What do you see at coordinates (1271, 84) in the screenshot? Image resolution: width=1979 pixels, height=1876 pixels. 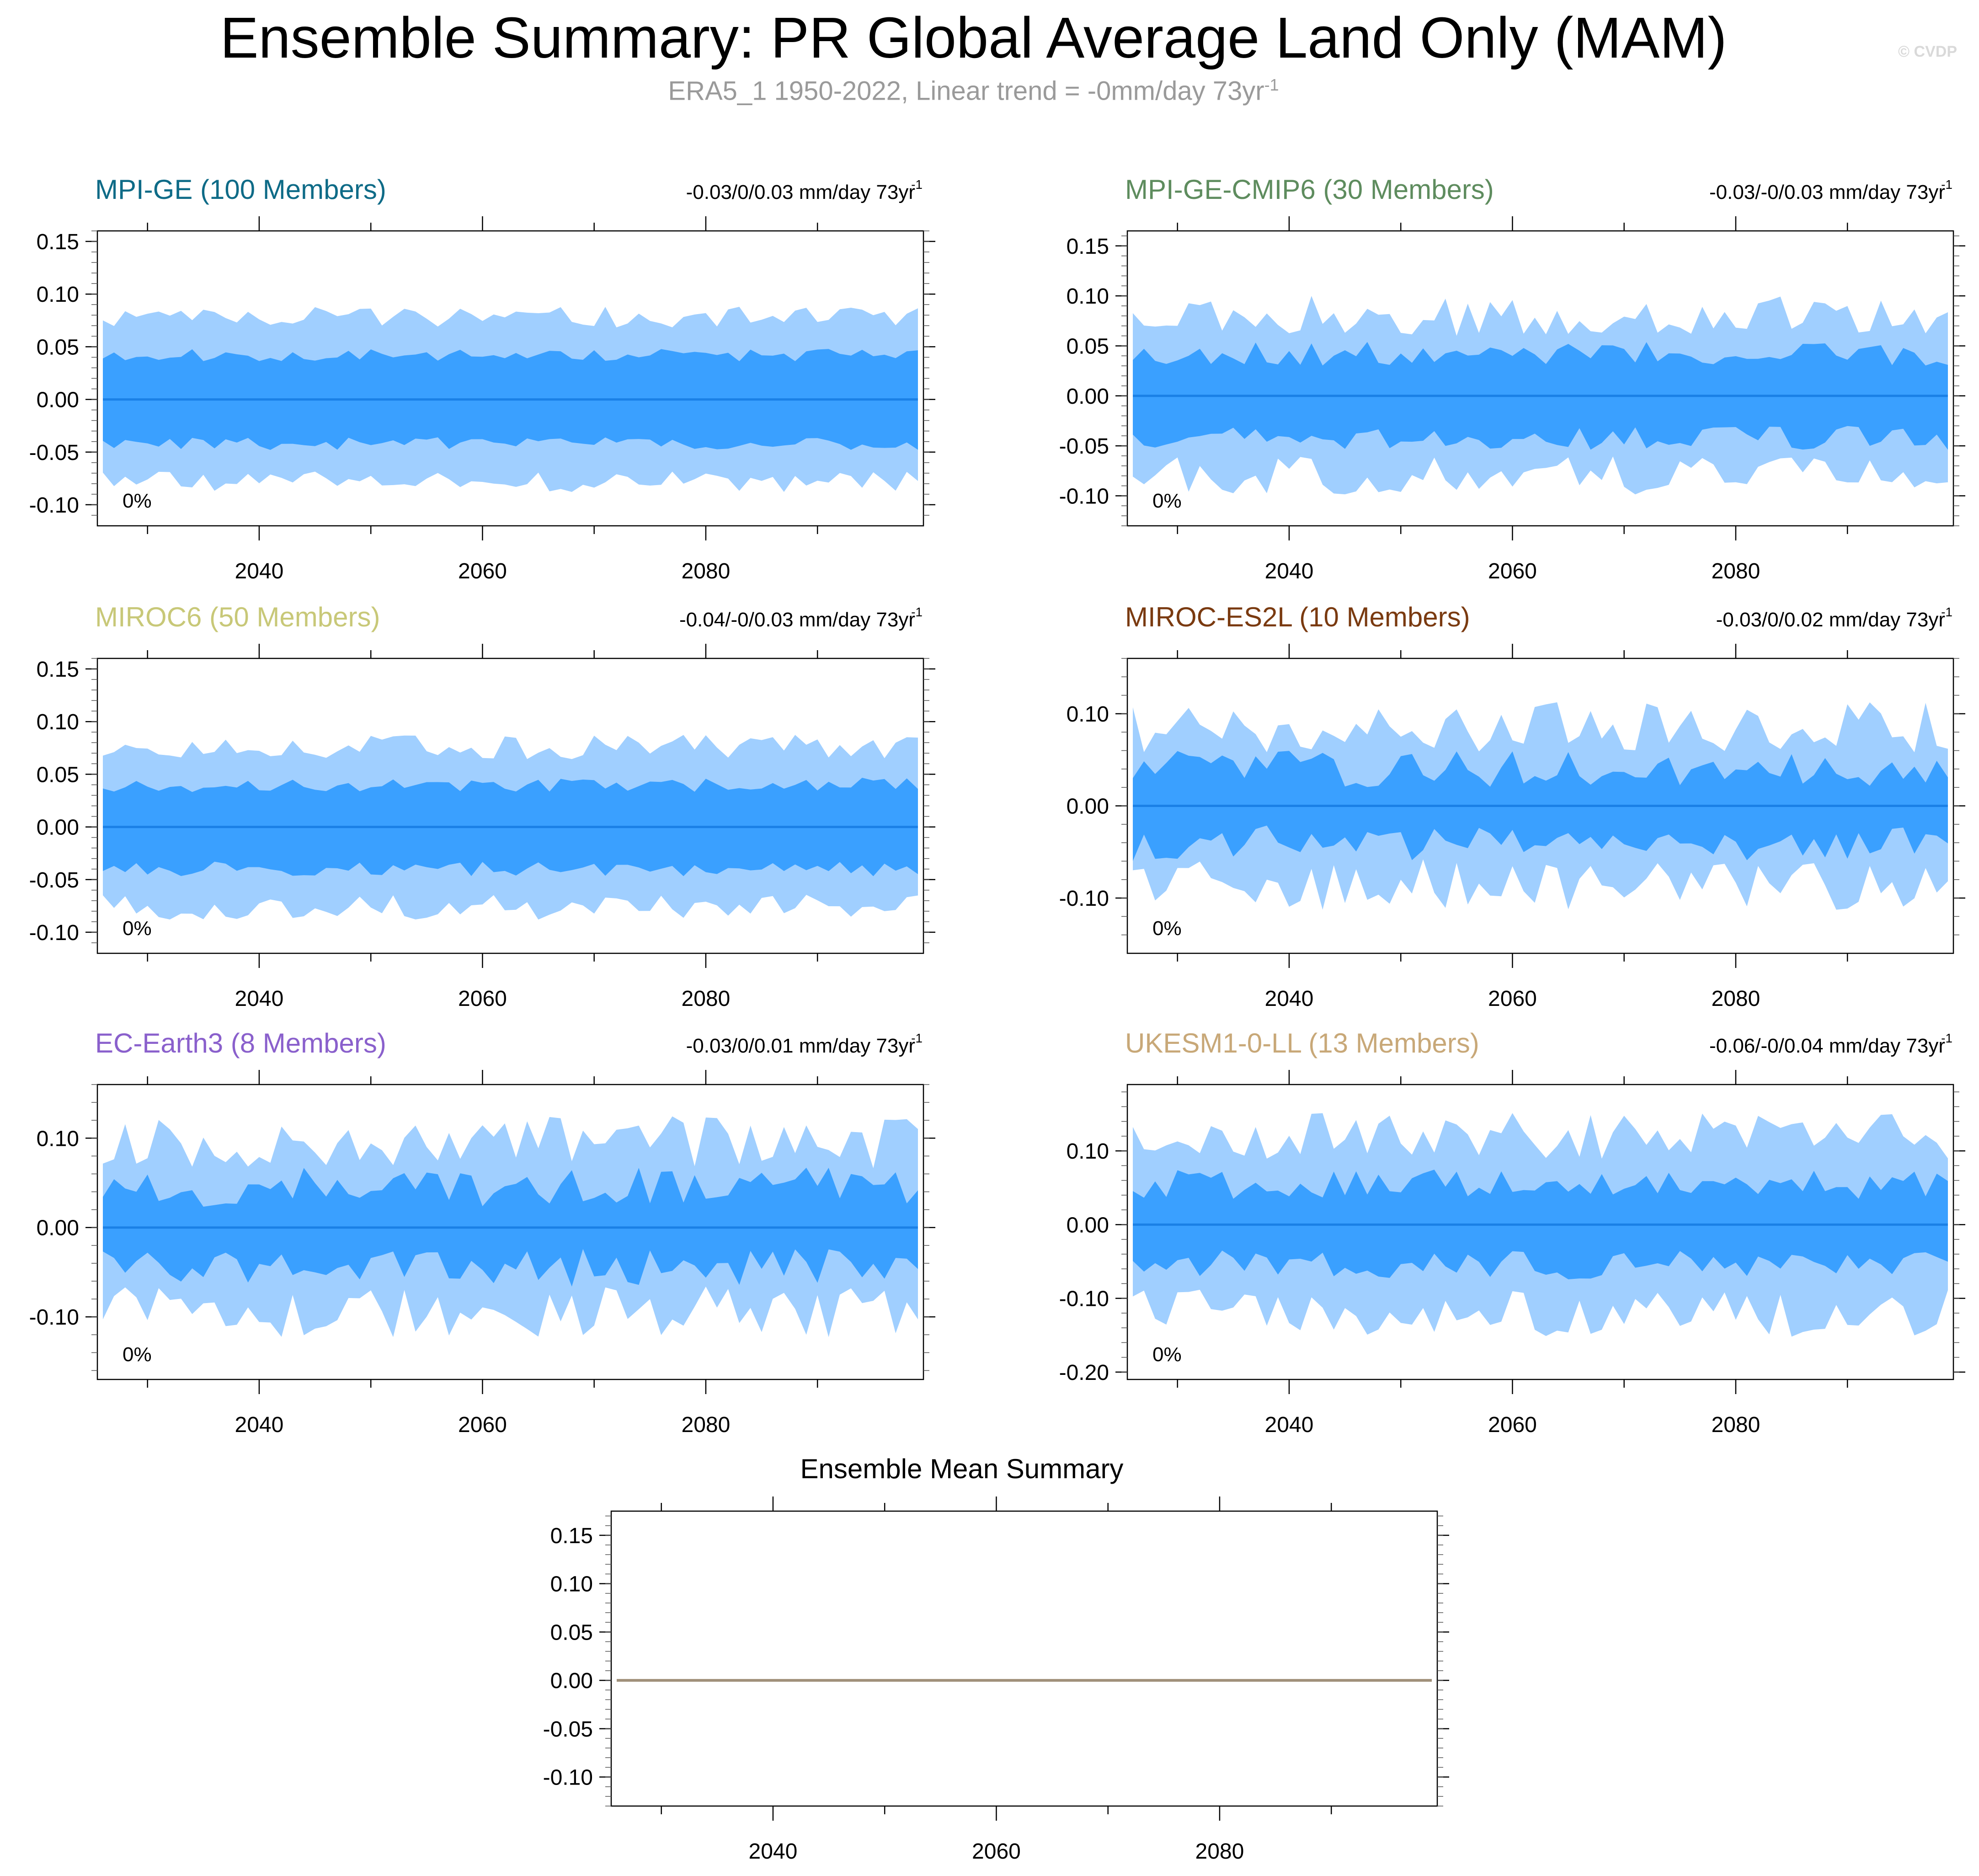 I see `subtitle-superscript: -1` at bounding box center [1271, 84].